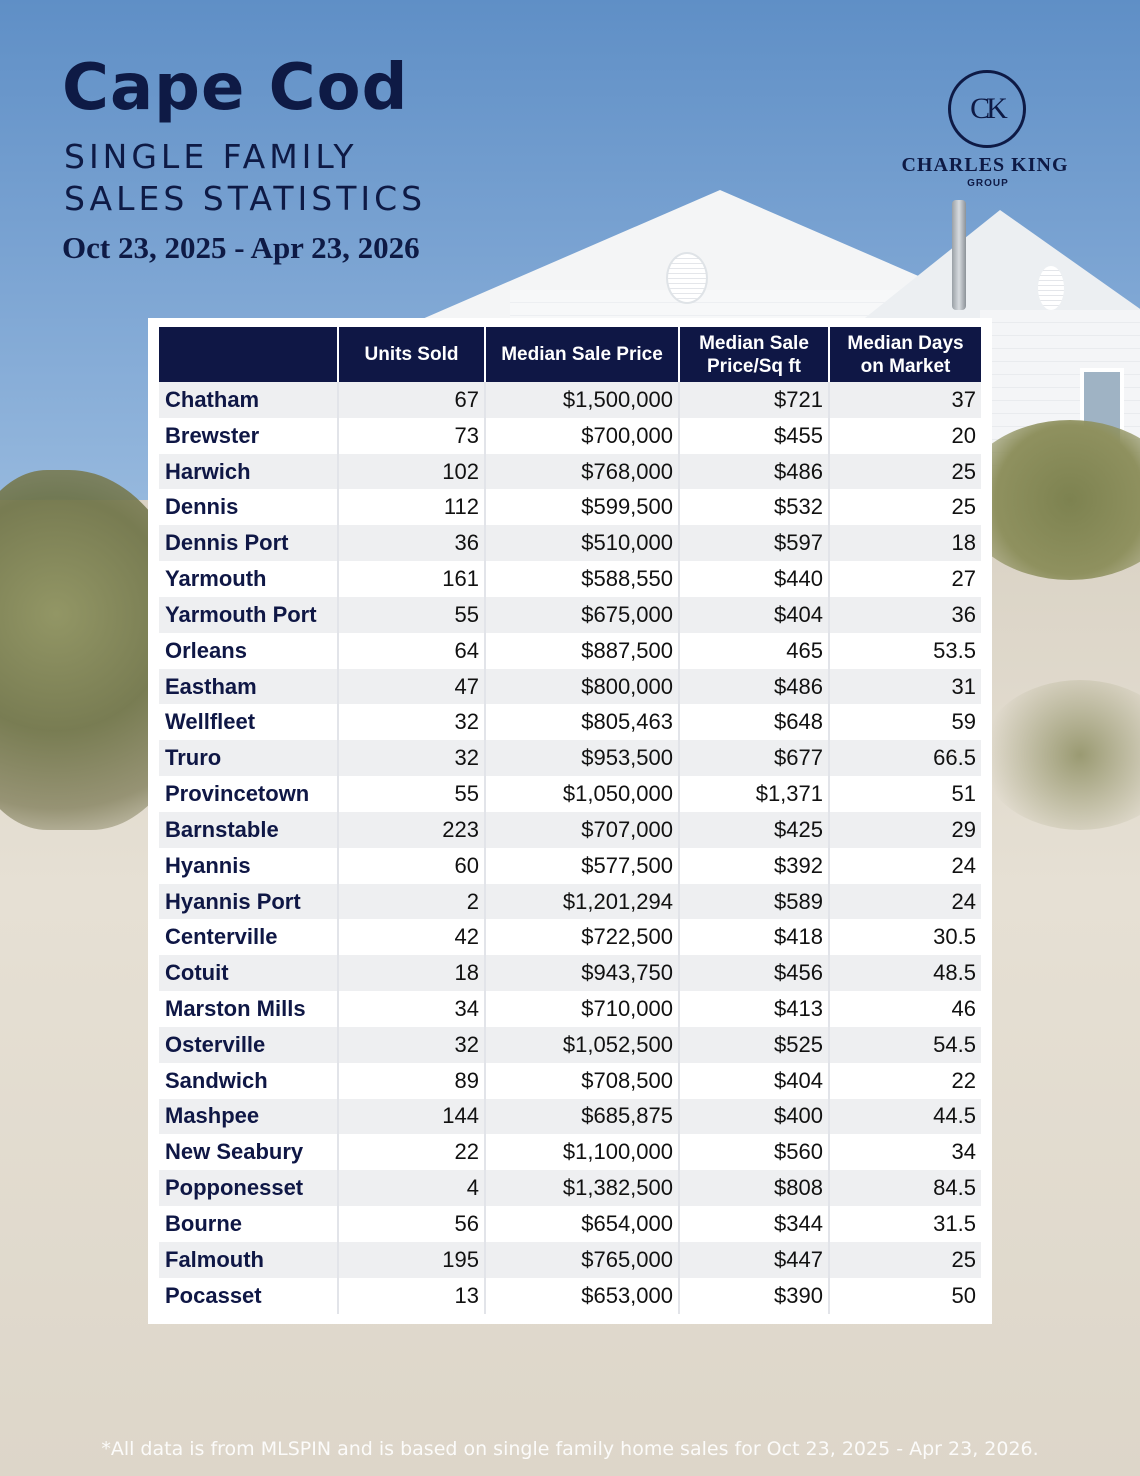  I want to click on median-price-cell: $708,500, so click(582, 1080).